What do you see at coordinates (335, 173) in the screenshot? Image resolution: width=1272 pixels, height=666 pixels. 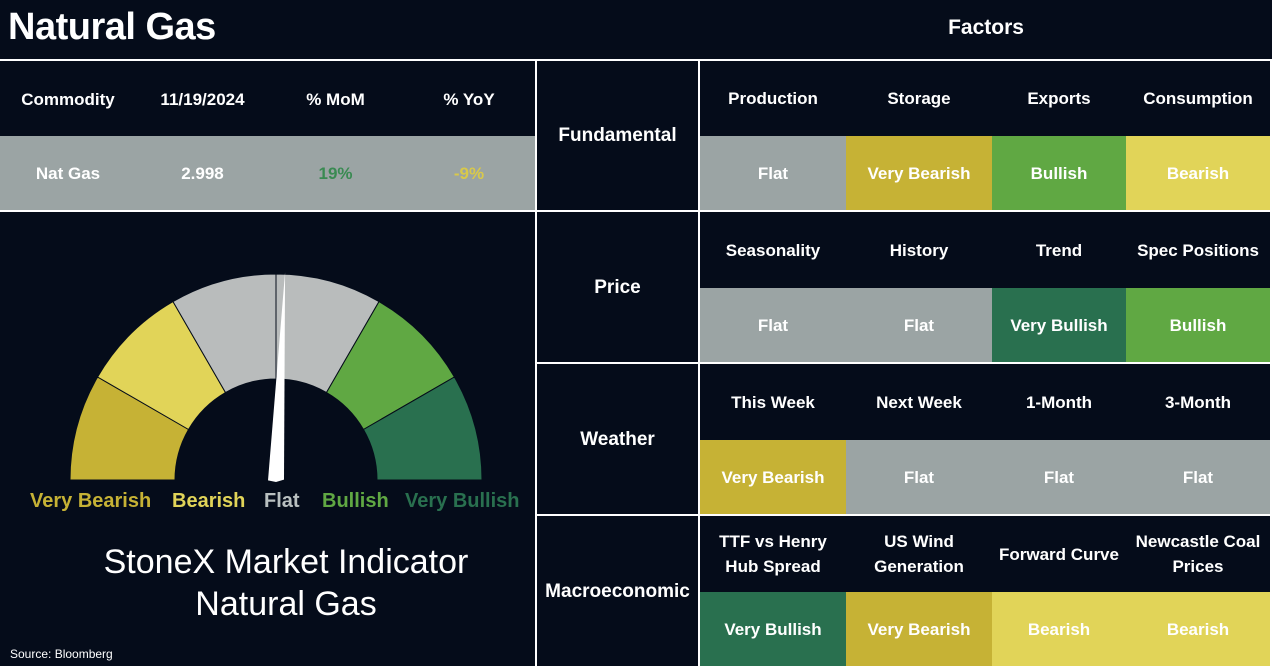 I see `commodity-mom: 19%` at bounding box center [335, 173].